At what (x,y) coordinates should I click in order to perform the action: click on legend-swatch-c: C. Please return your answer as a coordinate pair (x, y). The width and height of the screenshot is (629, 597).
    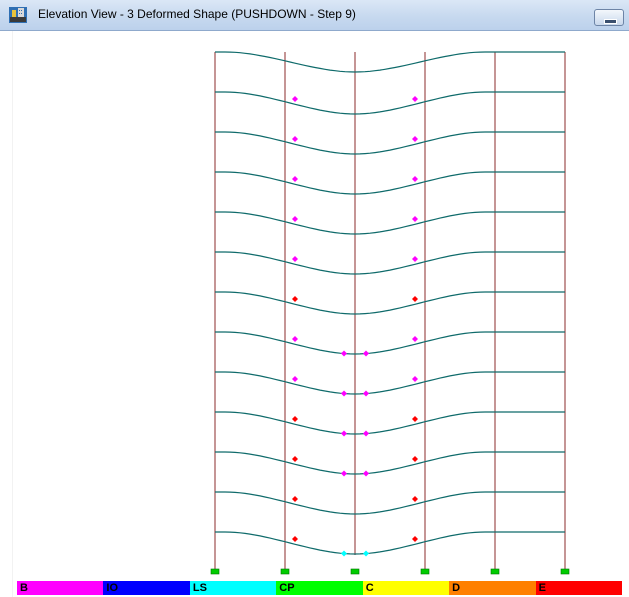
    Looking at the image, I should click on (406, 588).